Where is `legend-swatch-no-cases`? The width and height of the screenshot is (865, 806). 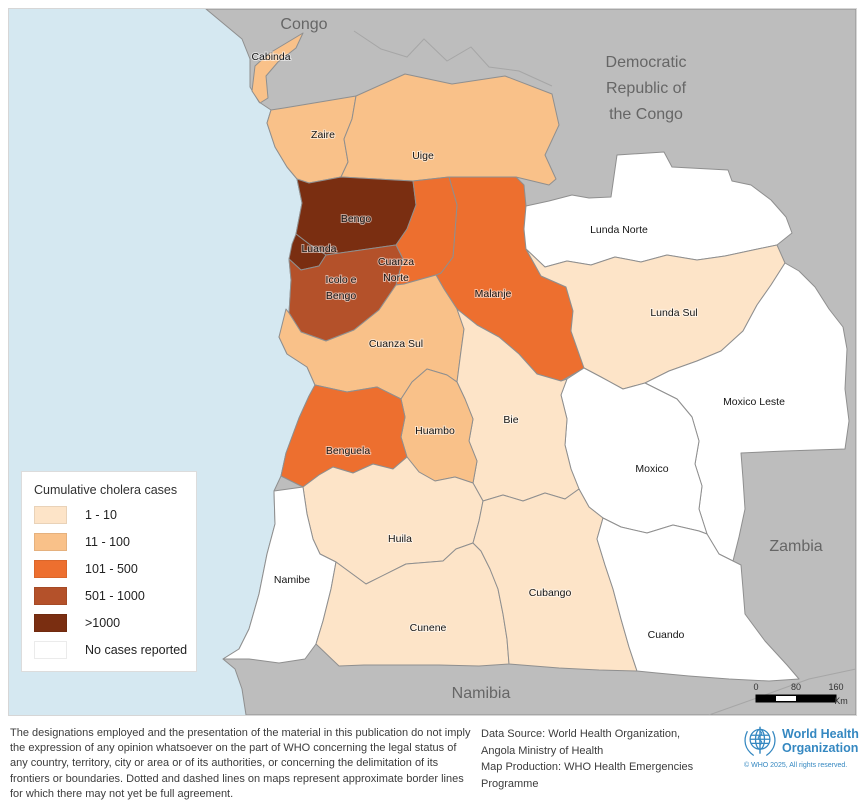
legend-swatch-no-cases is located at coordinates (50, 650).